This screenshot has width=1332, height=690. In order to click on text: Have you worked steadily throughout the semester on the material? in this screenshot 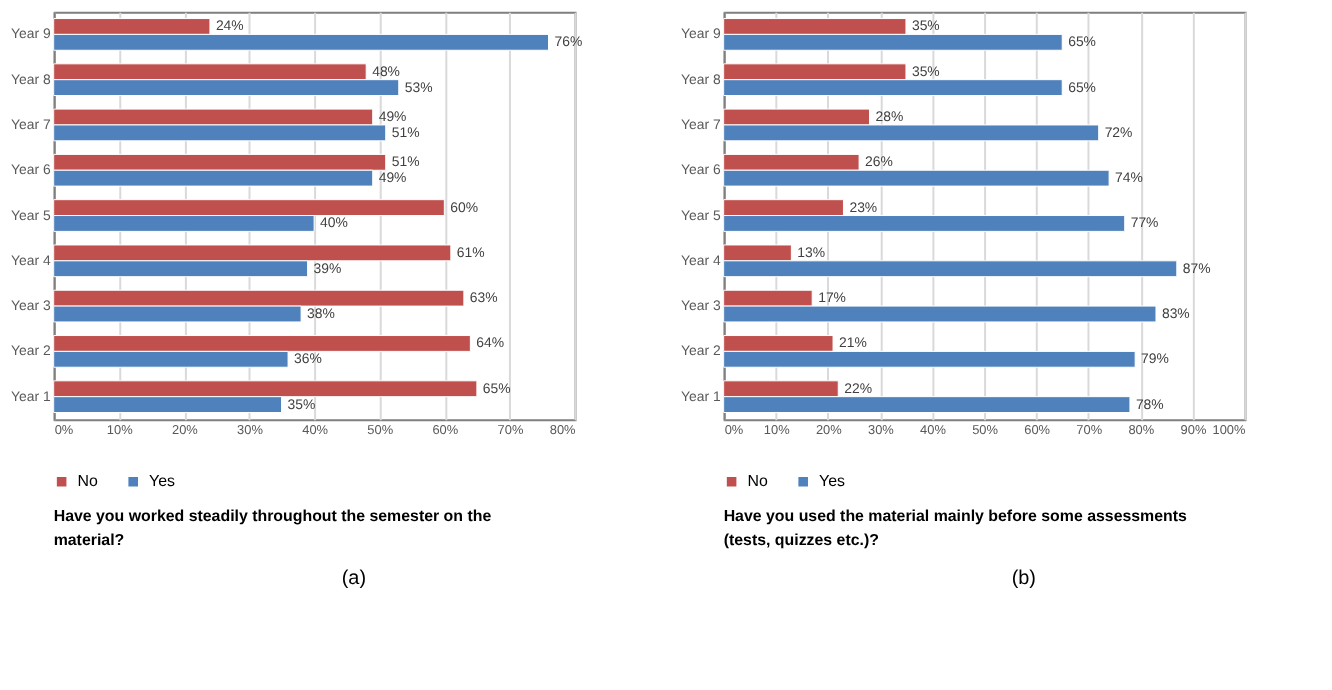, I will do `click(273, 527)`.